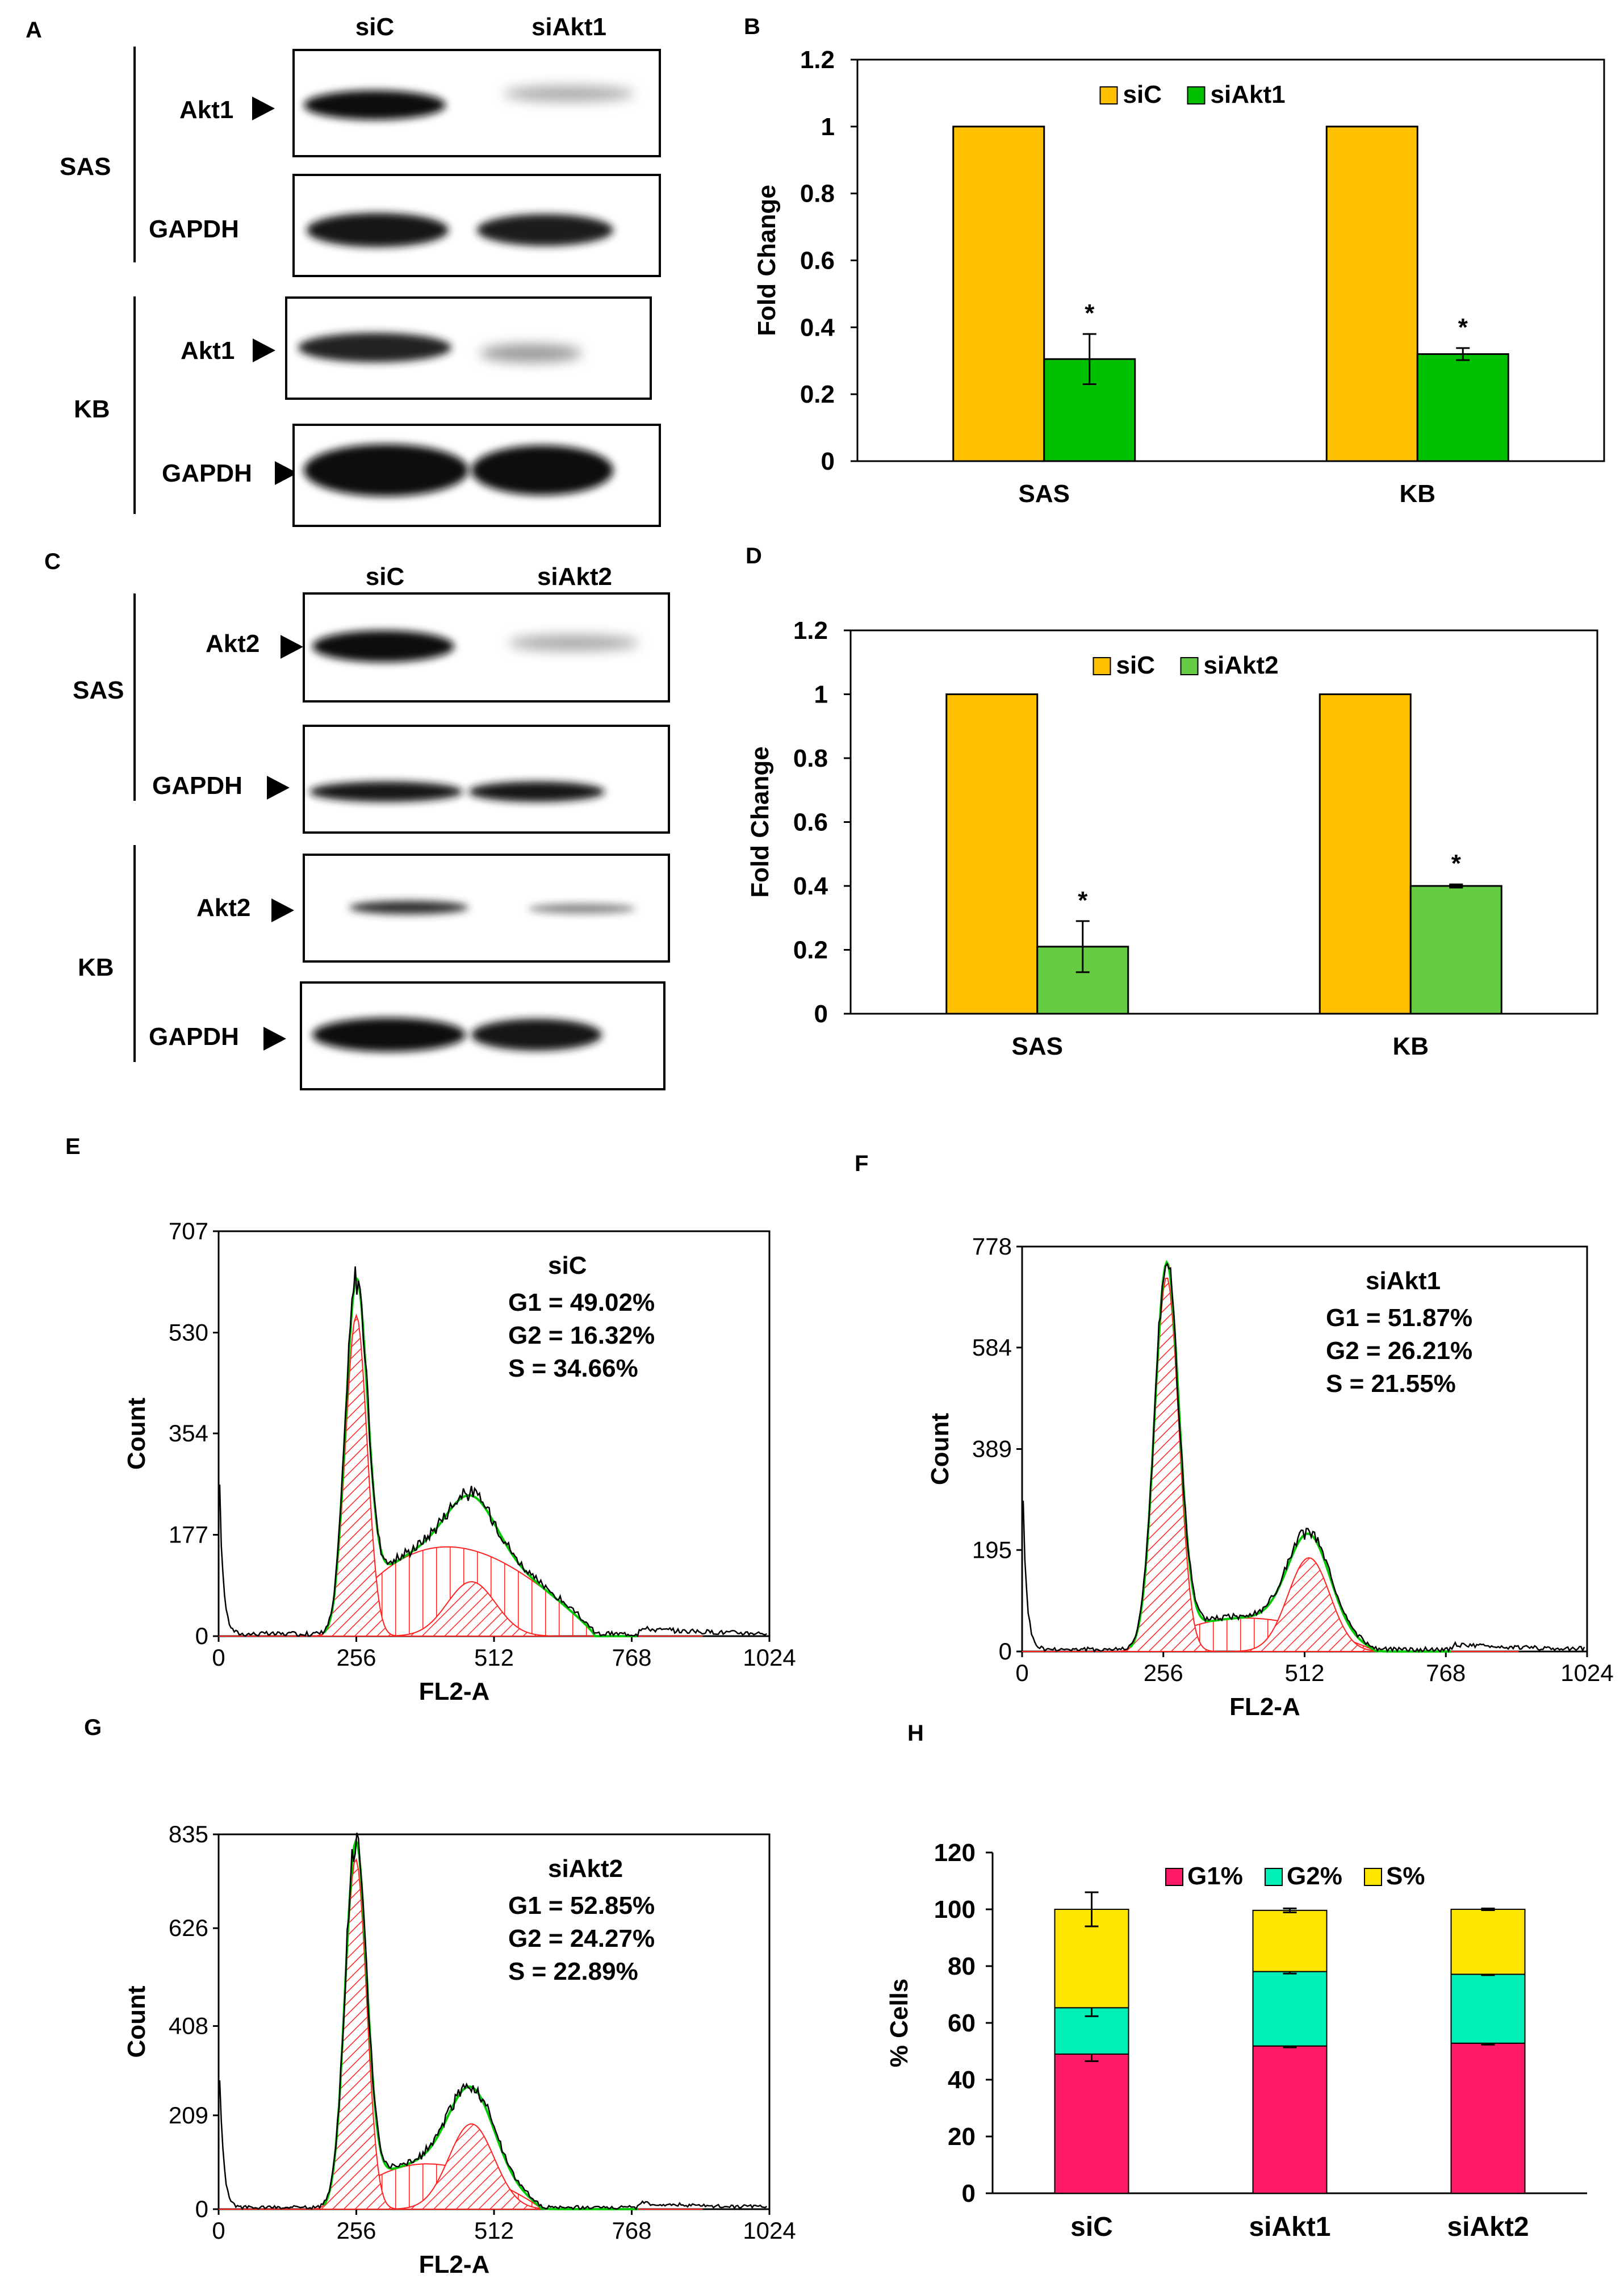  What do you see at coordinates (962, 2080) in the screenshot?
I see `y-tick-label: 40` at bounding box center [962, 2080].